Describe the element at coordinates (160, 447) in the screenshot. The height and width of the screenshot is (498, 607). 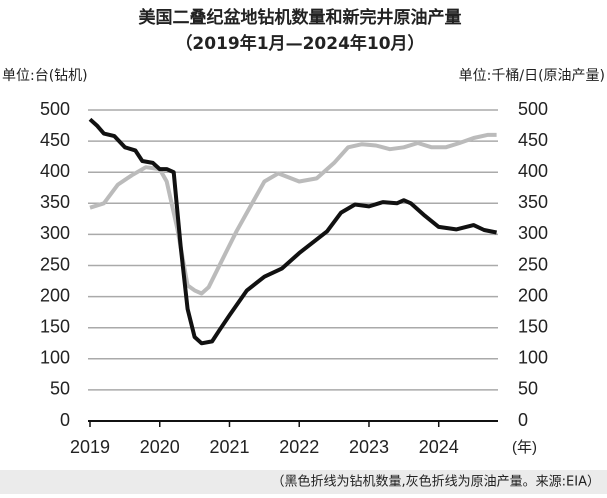
I see `x-tick-label: 2020` at that location.